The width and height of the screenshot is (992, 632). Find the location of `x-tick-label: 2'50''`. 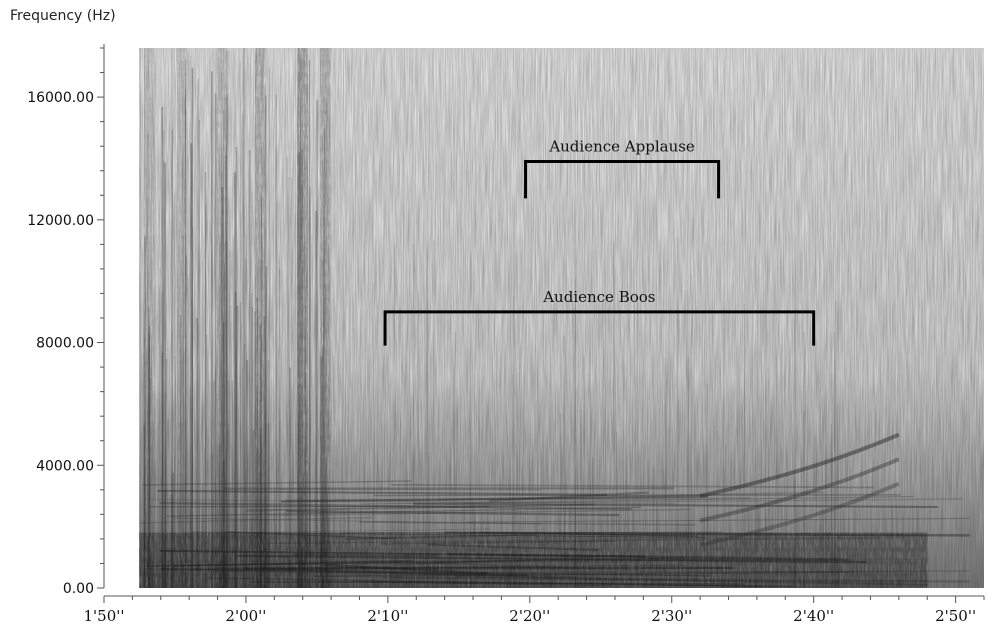

x-tick-label: 2'50'' is located at coordinates (955, 616).